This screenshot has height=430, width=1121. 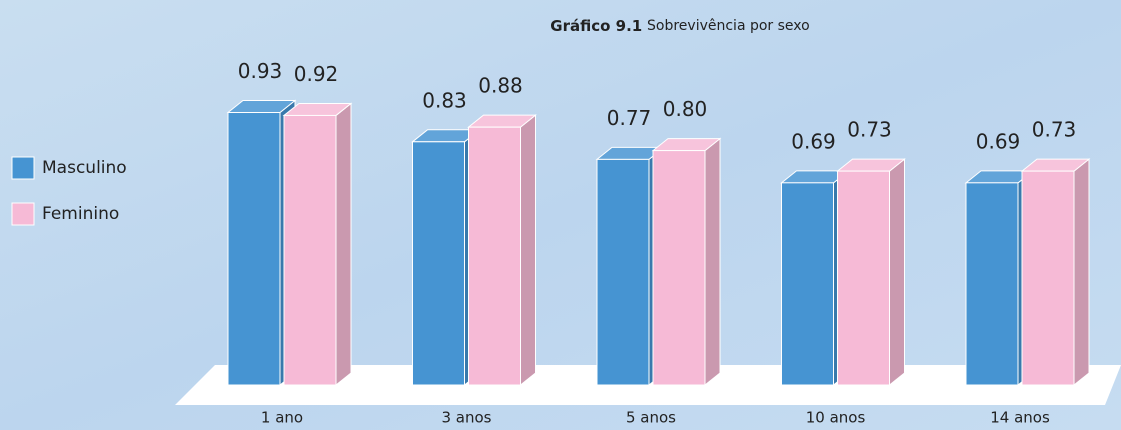 What do you see at coordinates (596, 26) in the screenshot?
I see `title: Gráfico 9.1` at bounding box center [596, 26].